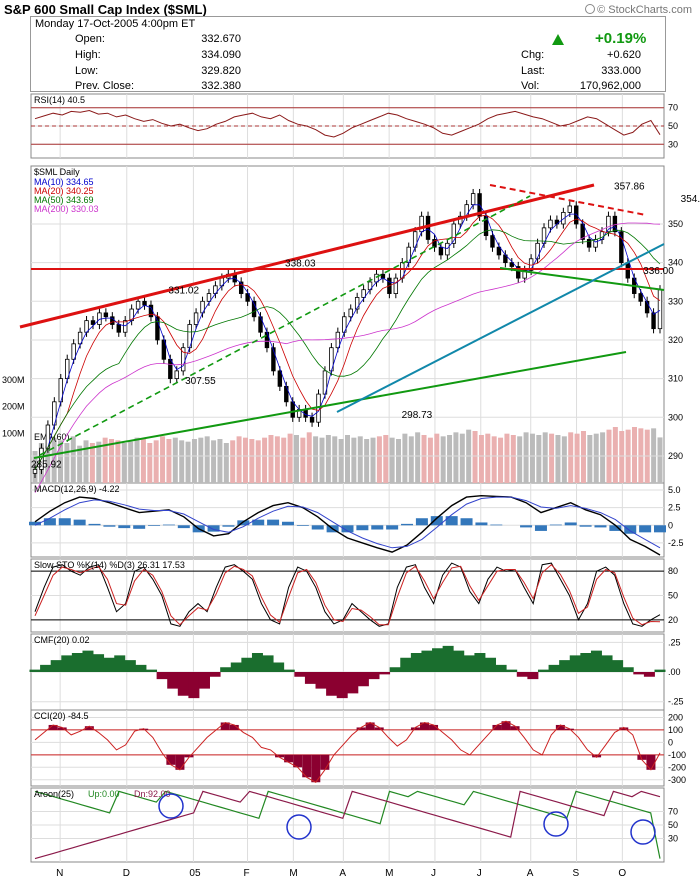 This screenshot has width=700, height=882. Describe the element at coordinates (674, 490) in the screenshot. I see `ytick-macd: 5.0` at that location.